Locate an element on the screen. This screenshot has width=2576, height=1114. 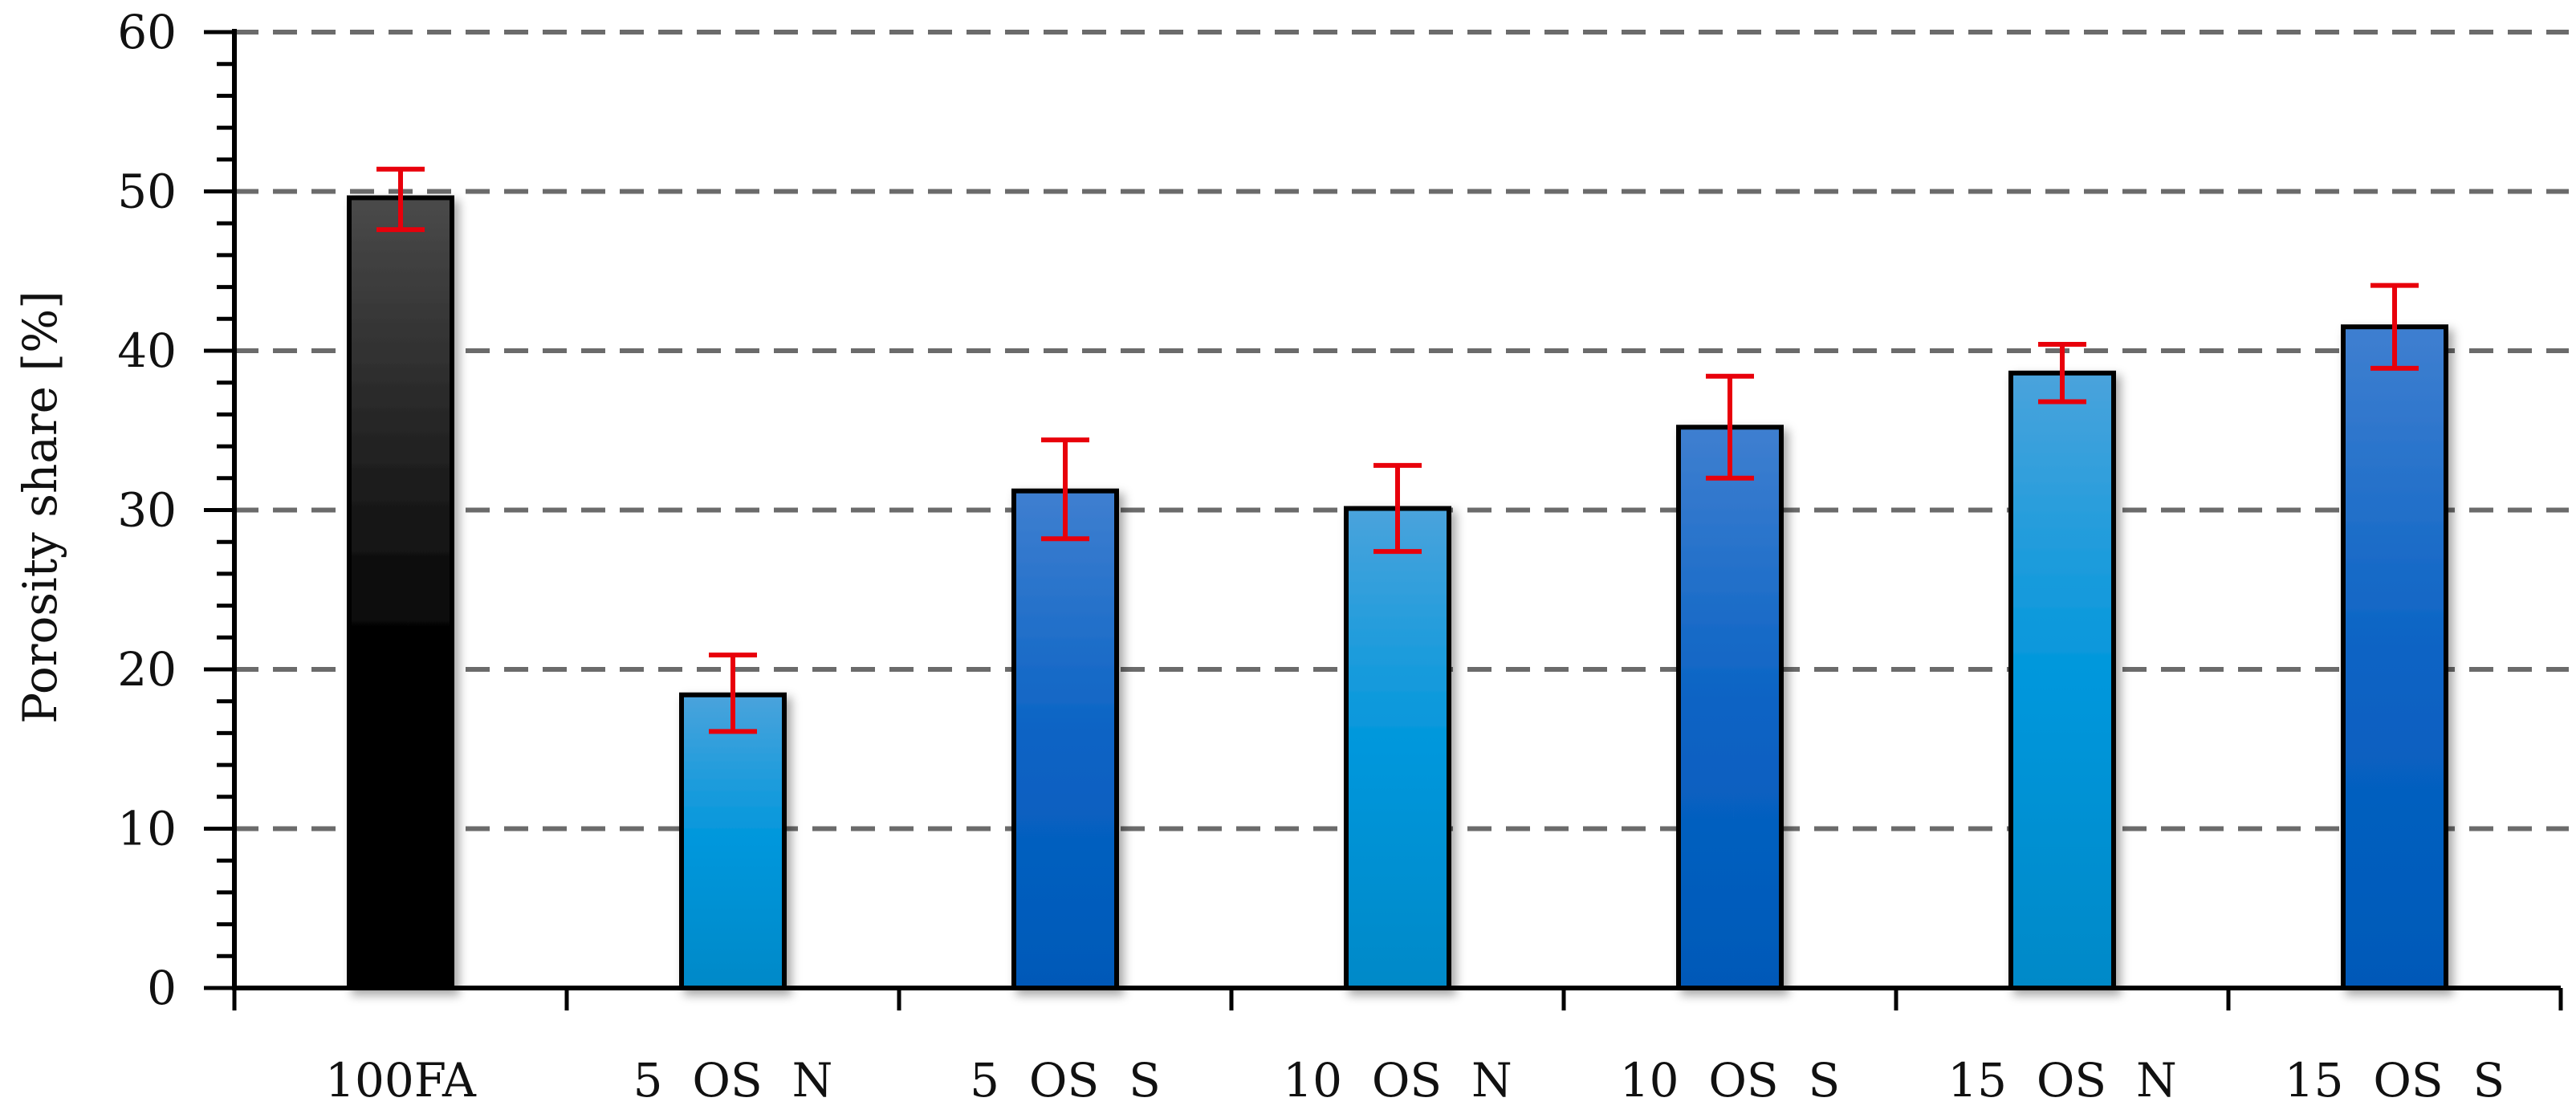
x-tick-label: 5 OS S is located at coordinates (1065, 1080).